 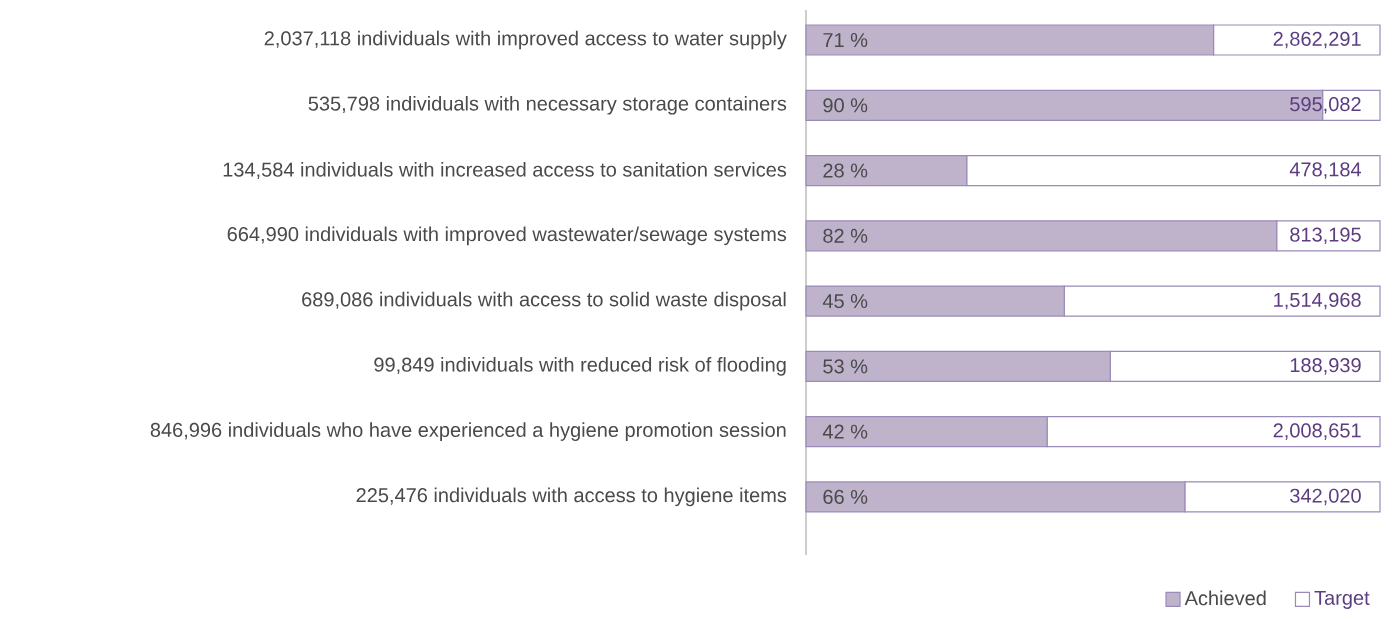 What do you see at coordinates (1317, 301) in the screenshot?
I see `annotation: 1,514,968` at bounding box center [1317, 301].